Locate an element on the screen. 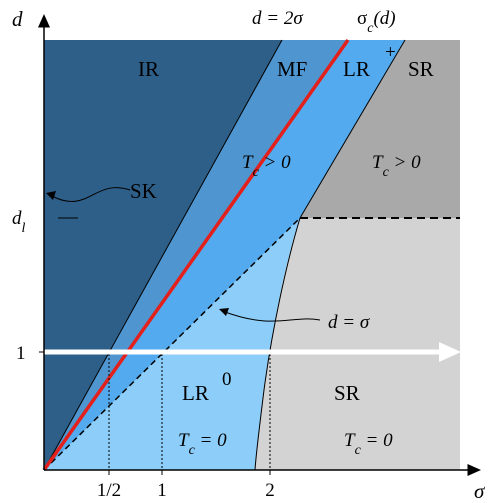 This screenshot has height=503, width=492. ir-label: IR is located at coordinates (148, 69).